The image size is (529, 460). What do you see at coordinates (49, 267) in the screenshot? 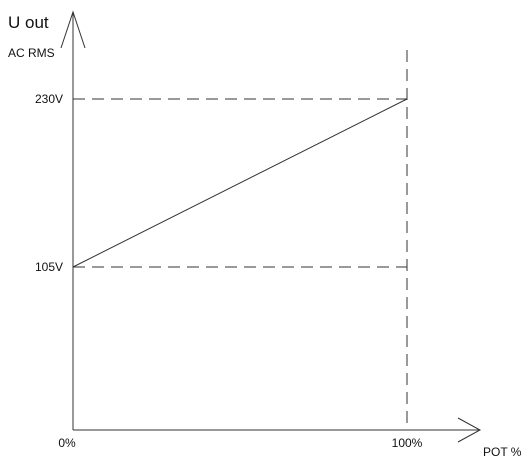
I see `y-tick-label-105v: 105V` at bounding box center [49, 267].